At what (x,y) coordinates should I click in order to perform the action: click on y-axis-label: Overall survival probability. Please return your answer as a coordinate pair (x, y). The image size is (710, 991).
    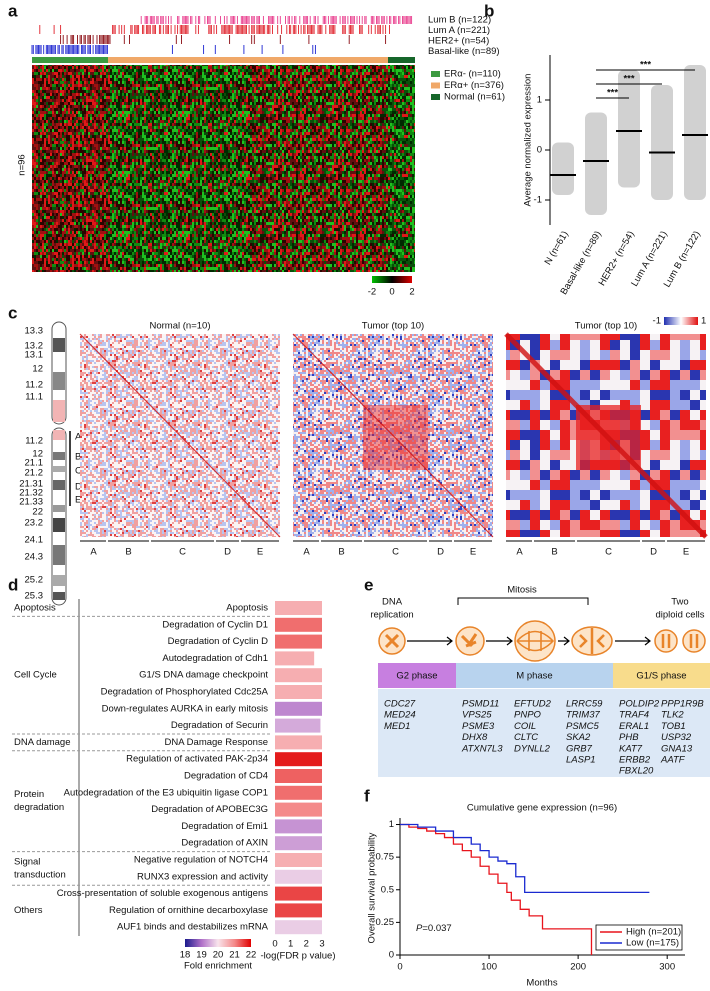
    Looking at the image, I should click on (372, 887).